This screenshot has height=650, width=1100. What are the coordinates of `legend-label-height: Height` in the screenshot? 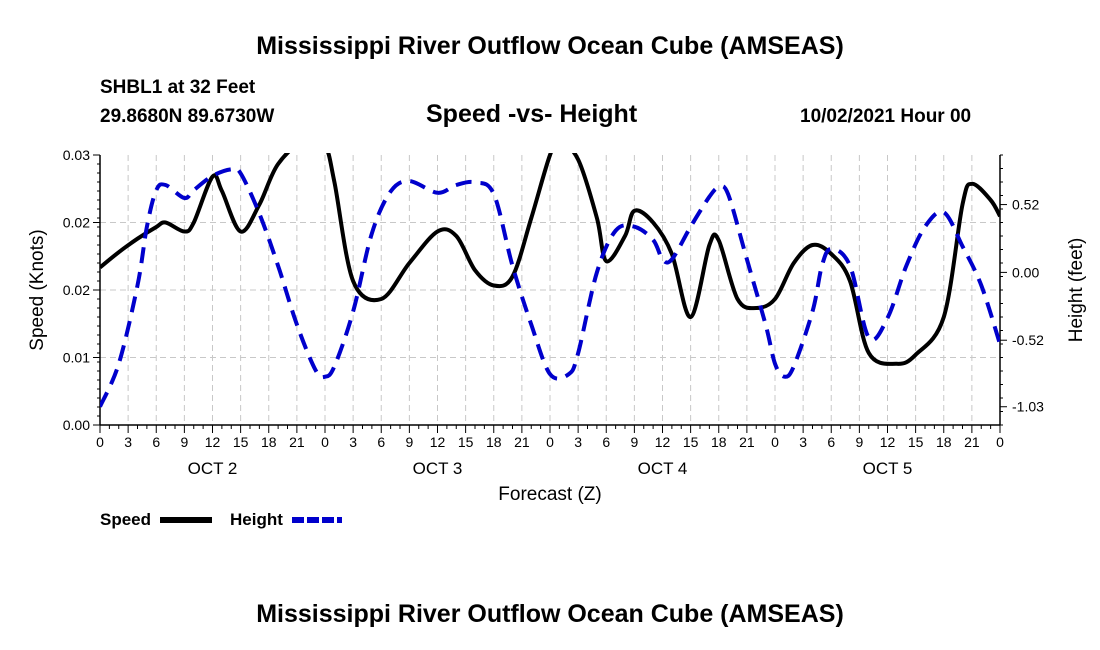 It's located at (256, 519).